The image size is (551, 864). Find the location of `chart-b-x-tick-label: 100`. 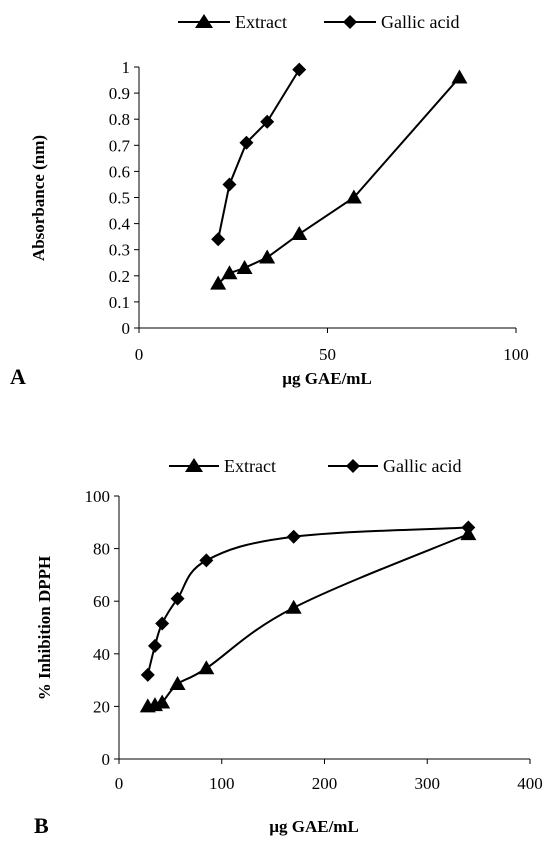

chart-b-x-tick-label: 100 is located at coordinates (222, 783).